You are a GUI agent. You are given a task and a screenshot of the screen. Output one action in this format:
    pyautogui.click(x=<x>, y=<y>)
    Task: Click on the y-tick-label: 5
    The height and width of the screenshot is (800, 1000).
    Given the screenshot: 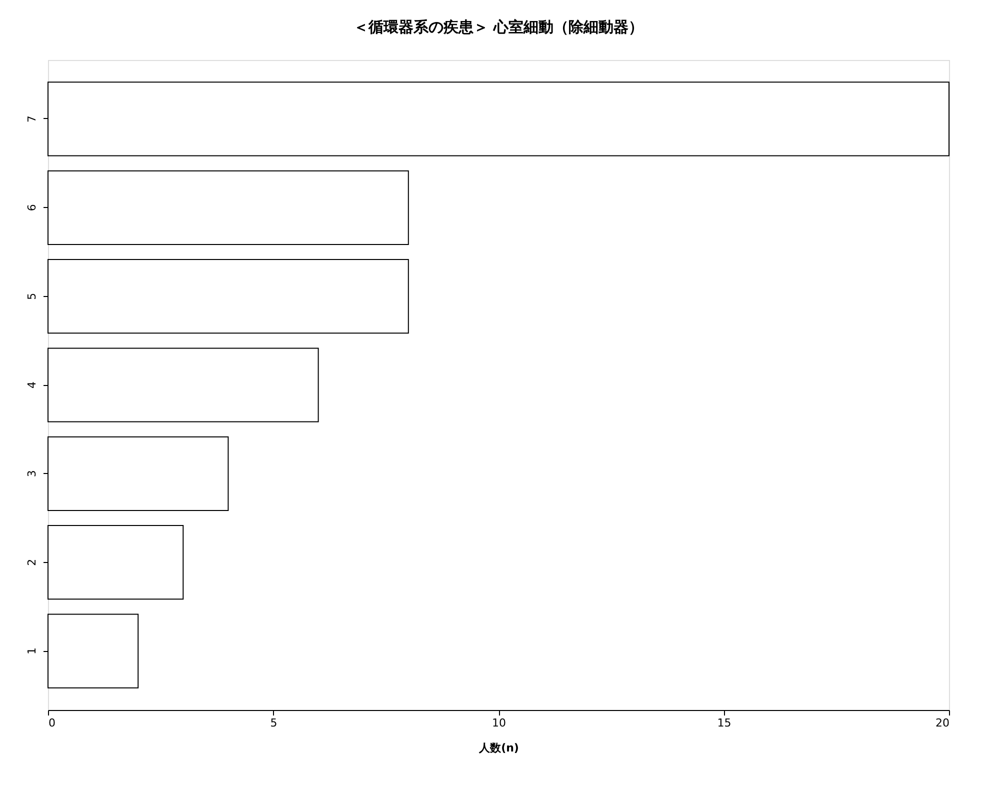 What is the action you would take?
    pyautogui.click(x=32, y=296)
    